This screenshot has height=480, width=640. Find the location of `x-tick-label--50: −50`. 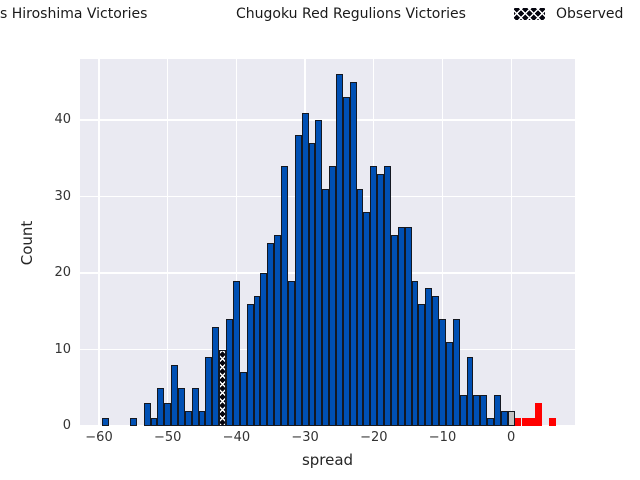

x-tick-label--50: −50 is located at coordinates (167, 437).